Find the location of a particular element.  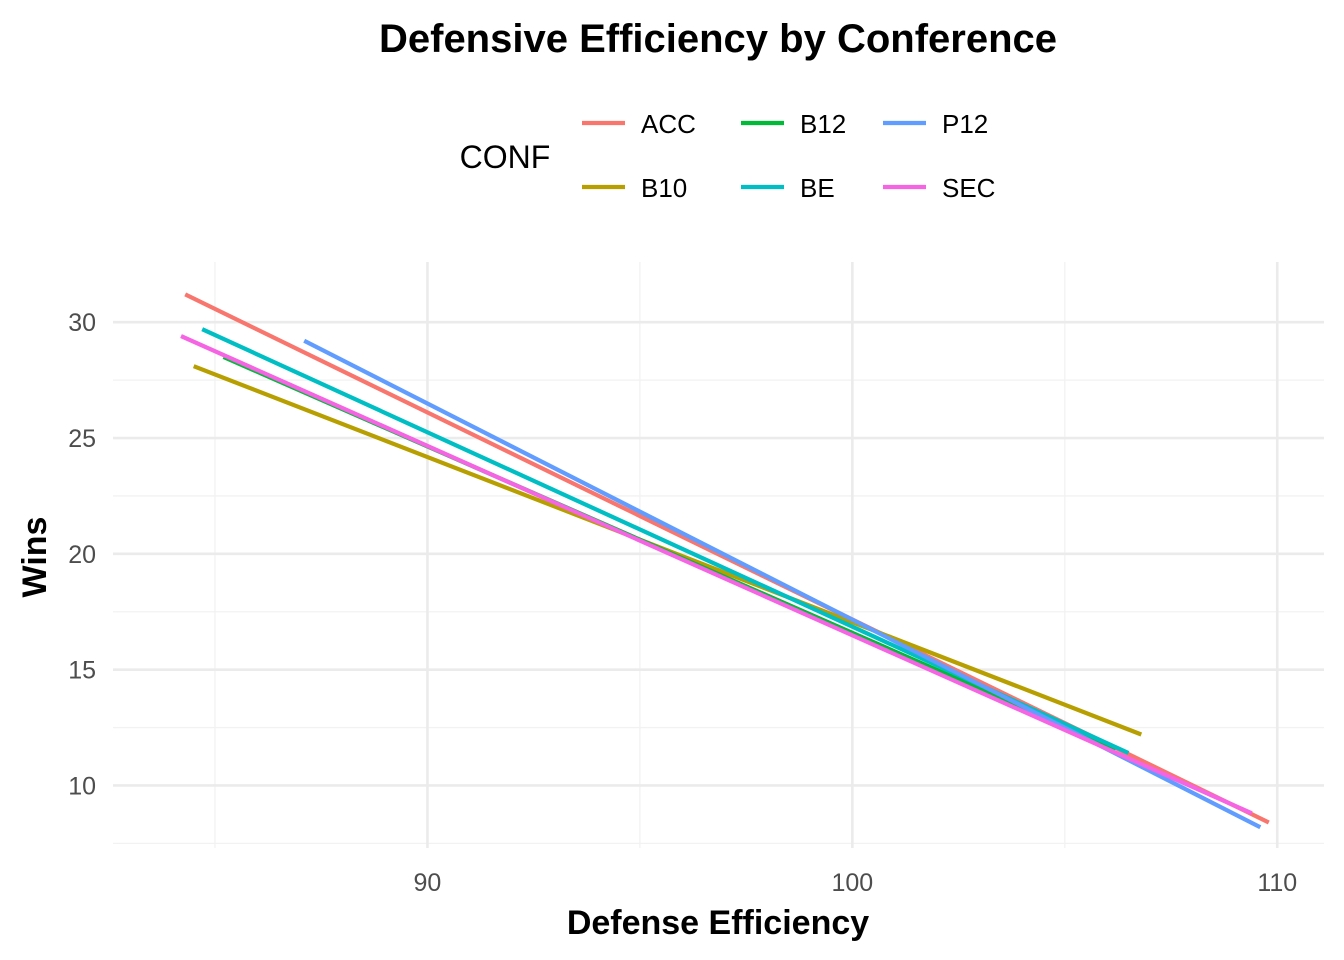

x-axis-title: Defense Efficiency is located at coordinates (718, 923).